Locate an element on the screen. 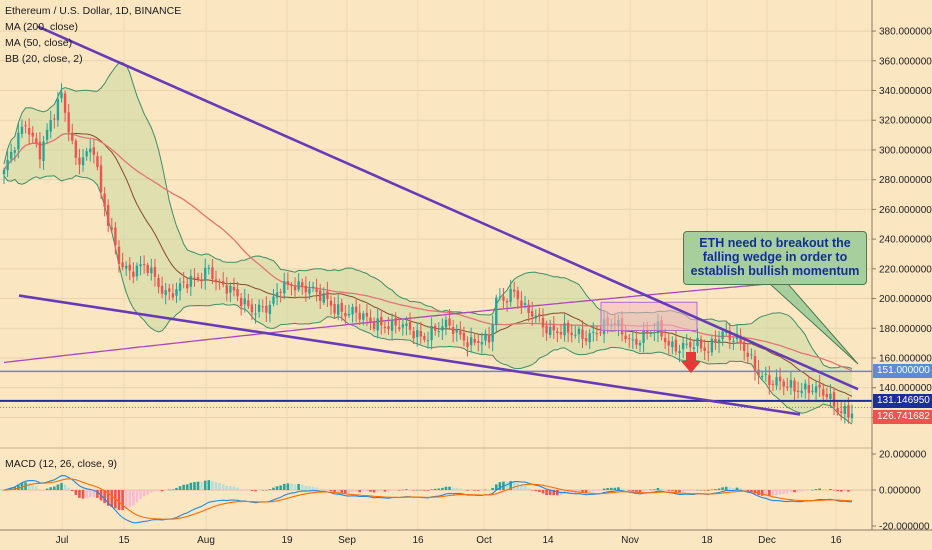 This screenshot has width=932, height=550. bb-label: BB (20, close, 2) is located at coordinates (44, 59).